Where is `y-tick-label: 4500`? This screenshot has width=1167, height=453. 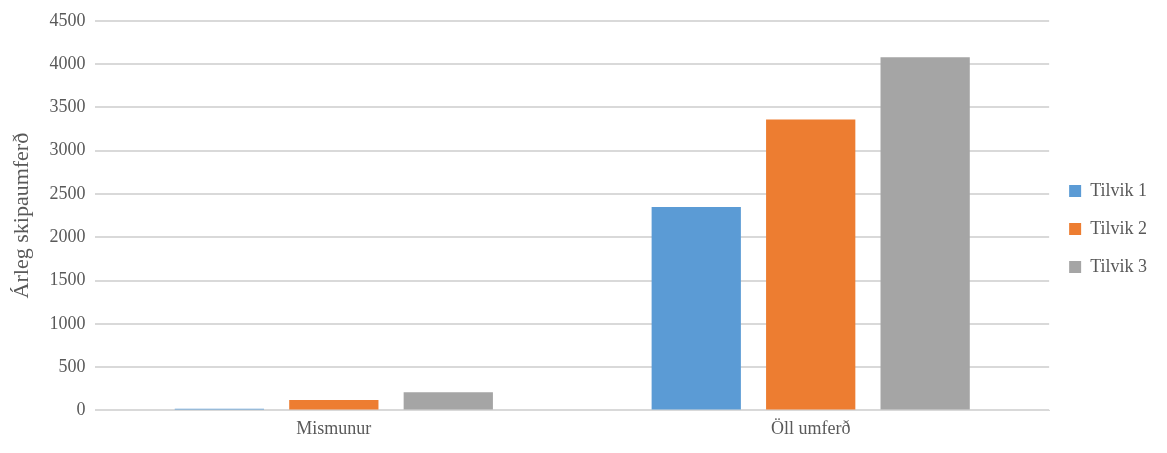
y-tick-label: 4500 is located at coordinates (67, 19).